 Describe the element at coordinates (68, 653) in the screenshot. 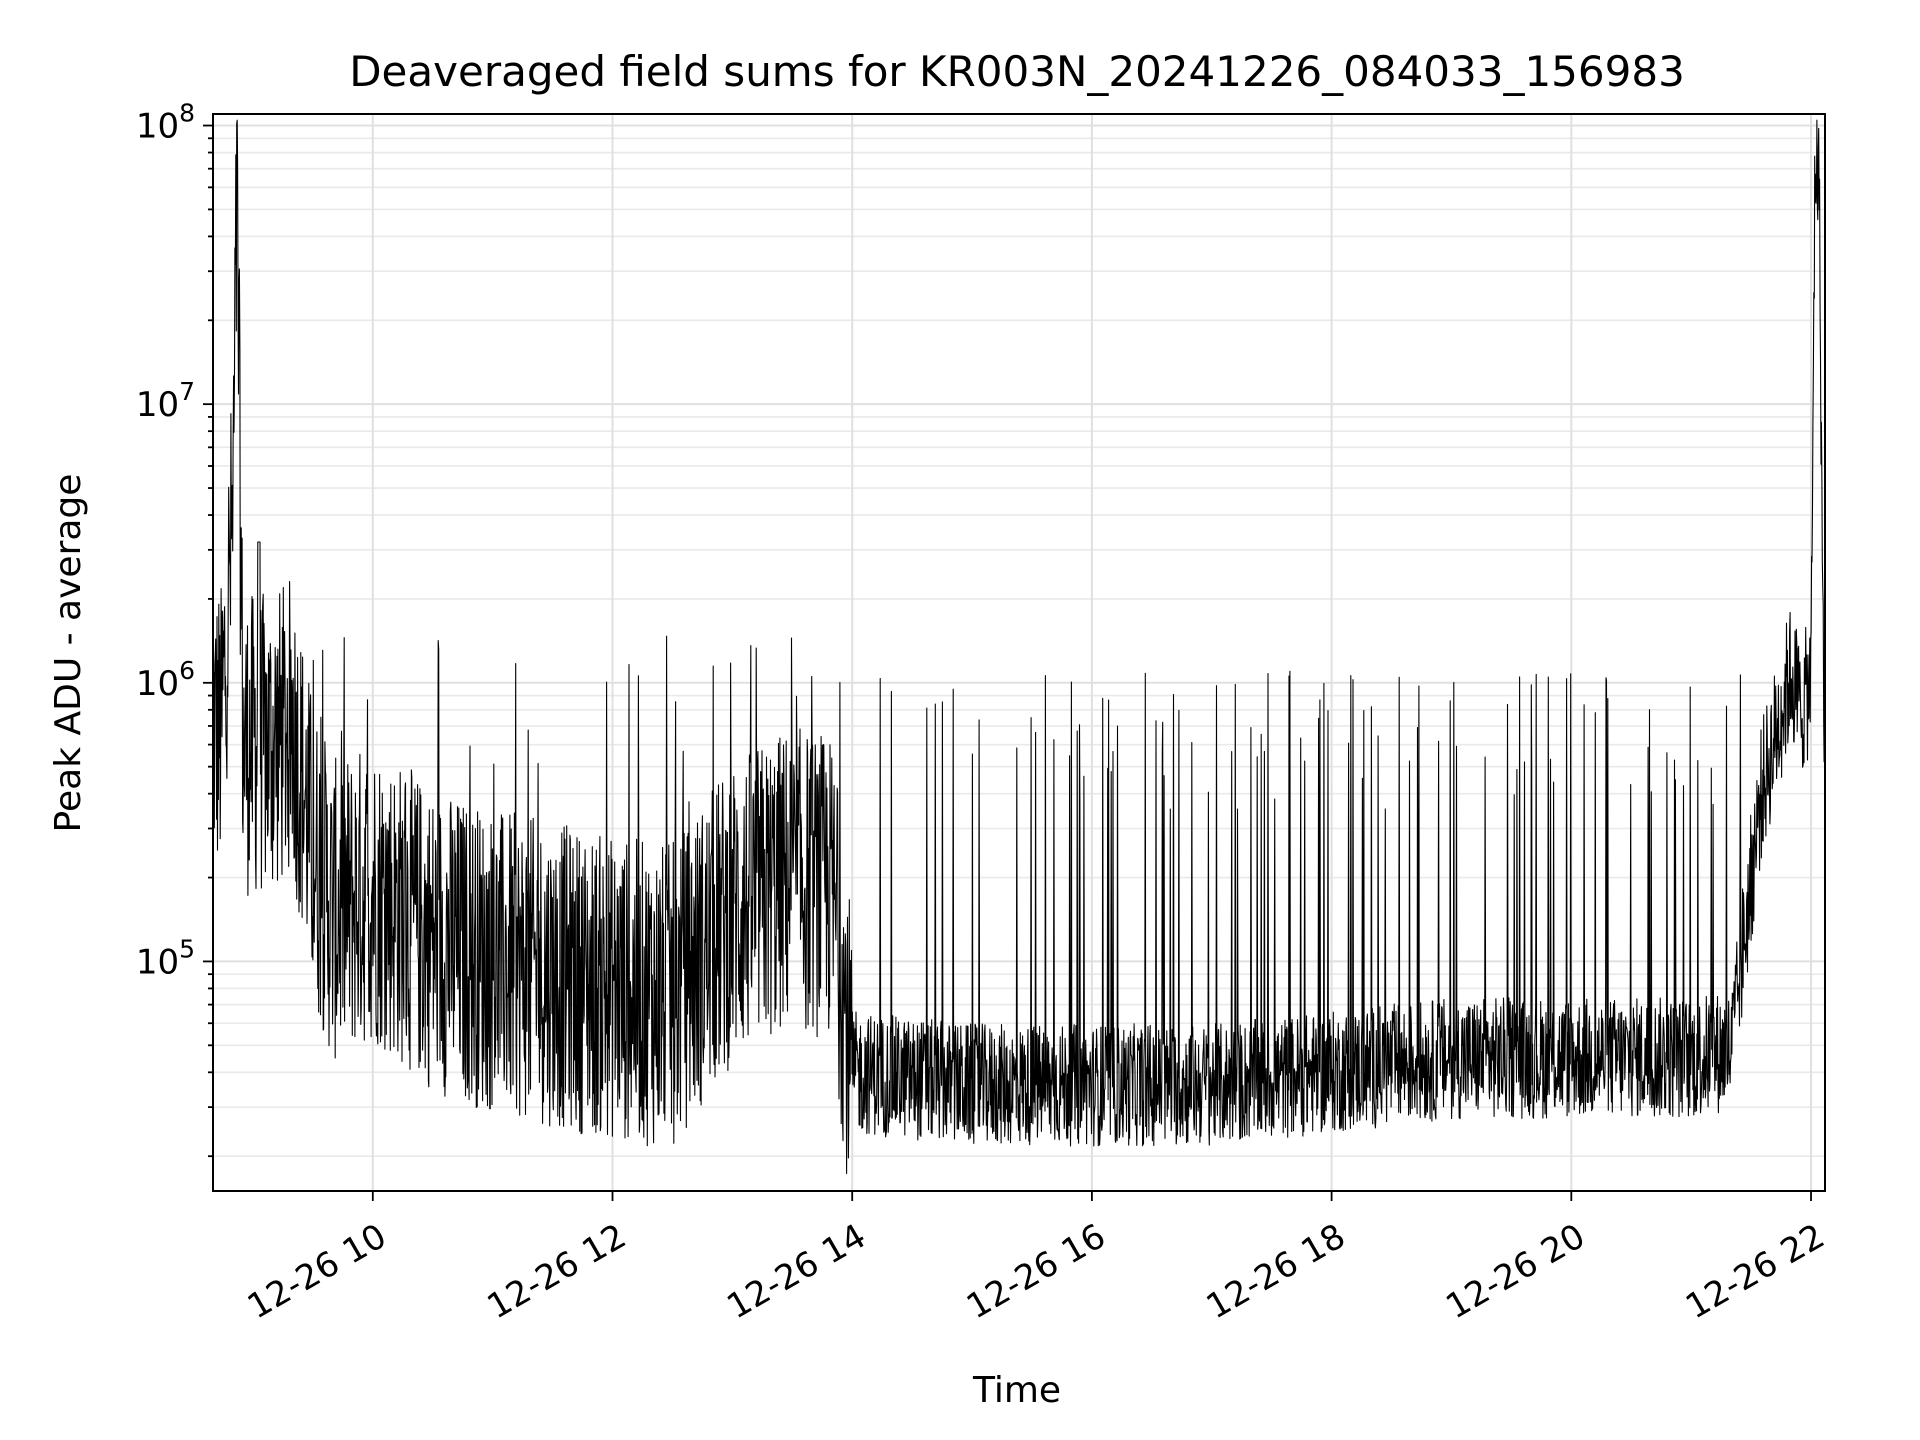

I see `y-axis-label: Peak ADU - average` at that location.